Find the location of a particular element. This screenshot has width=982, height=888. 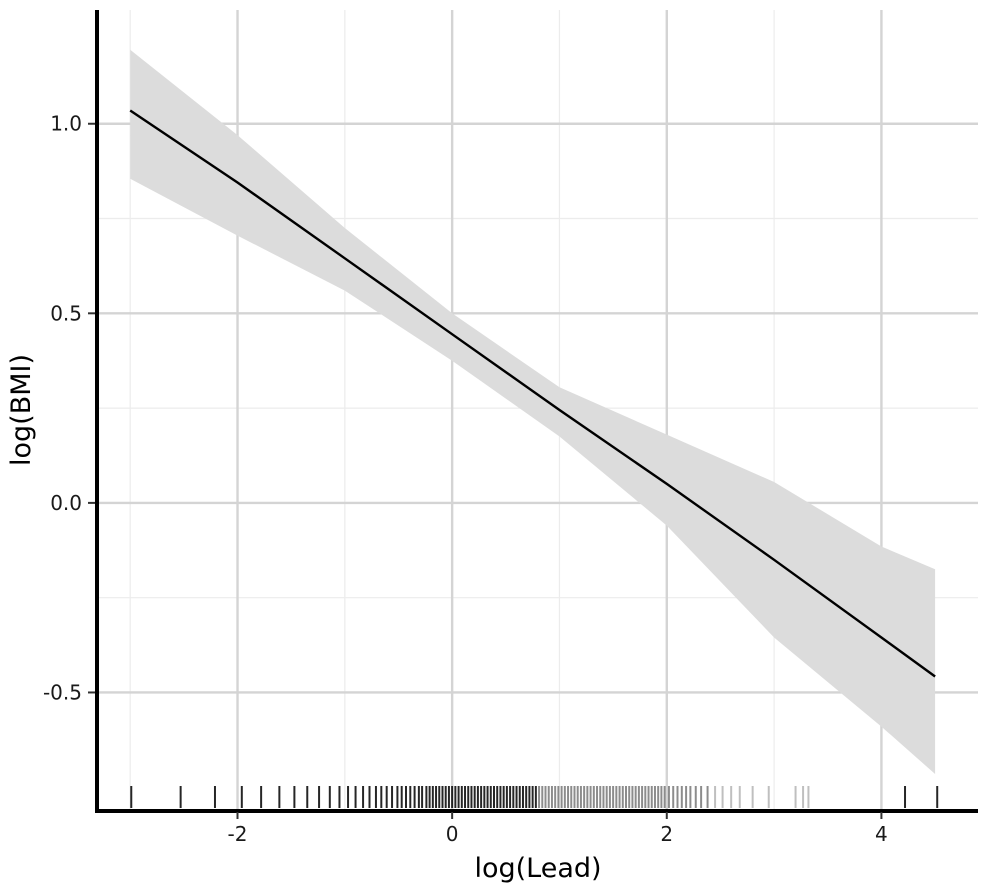

y-tick-label-0: -0.5 is located at coordinates (62, 692).